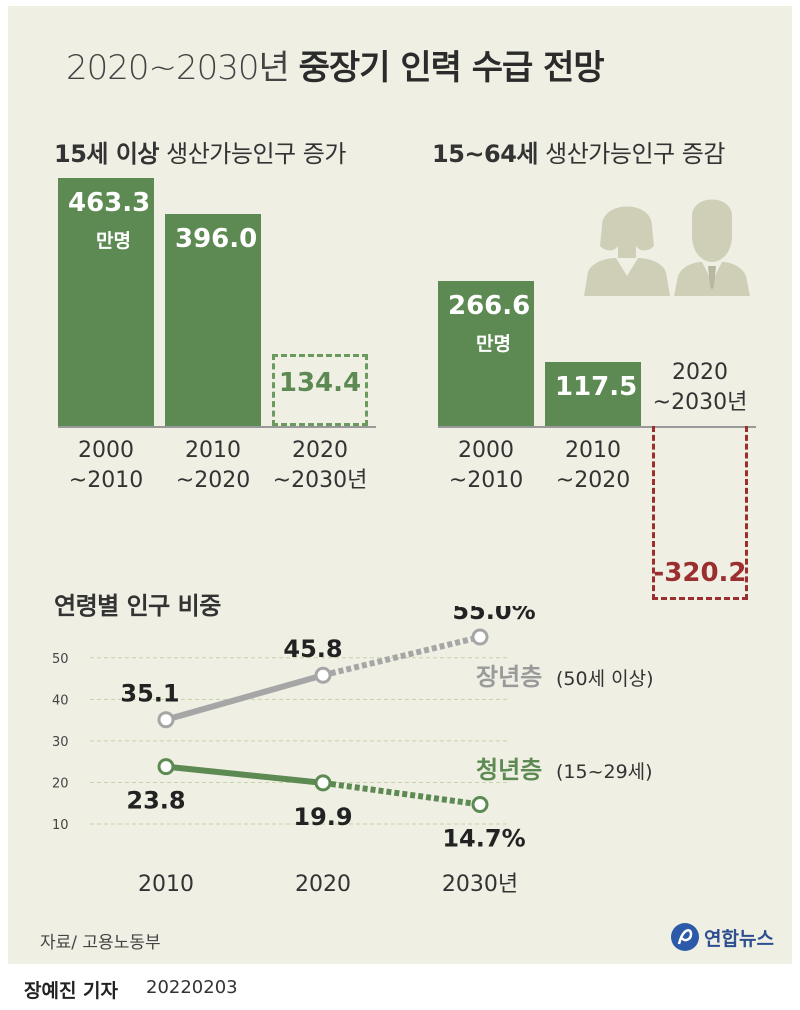 This screenshot has height=1010, width=800. I want to click on source-note: 자료/ 고용노동부, so click(100, 943).